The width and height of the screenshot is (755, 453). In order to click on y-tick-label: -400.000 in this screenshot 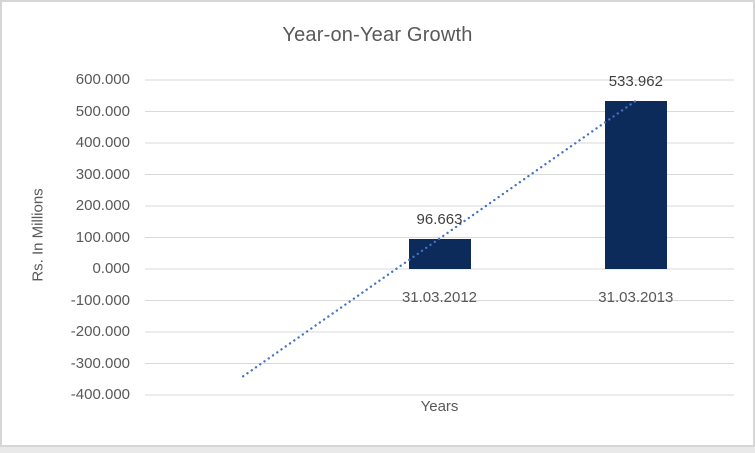, I will do `click(100, 394)`.